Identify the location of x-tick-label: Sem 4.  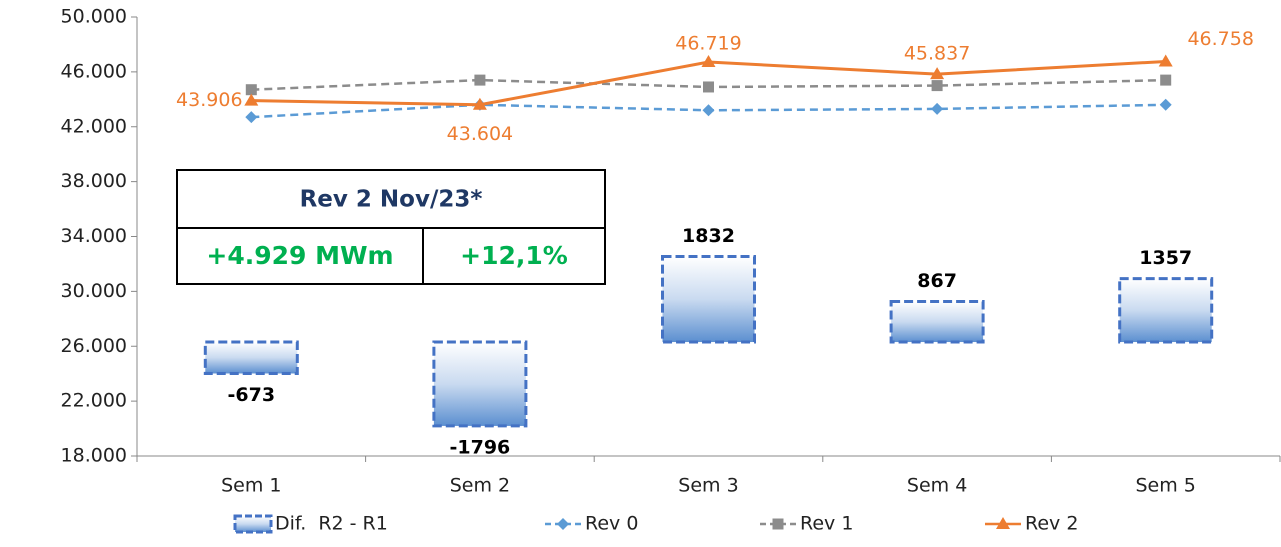
(937, 486).